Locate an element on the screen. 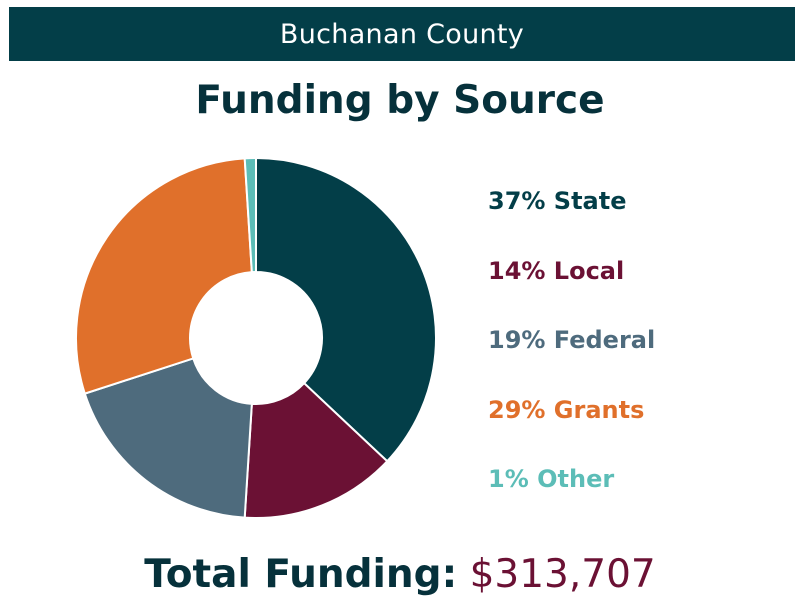  total-funding-value: $313,707 is located at coordinates (562, 574).